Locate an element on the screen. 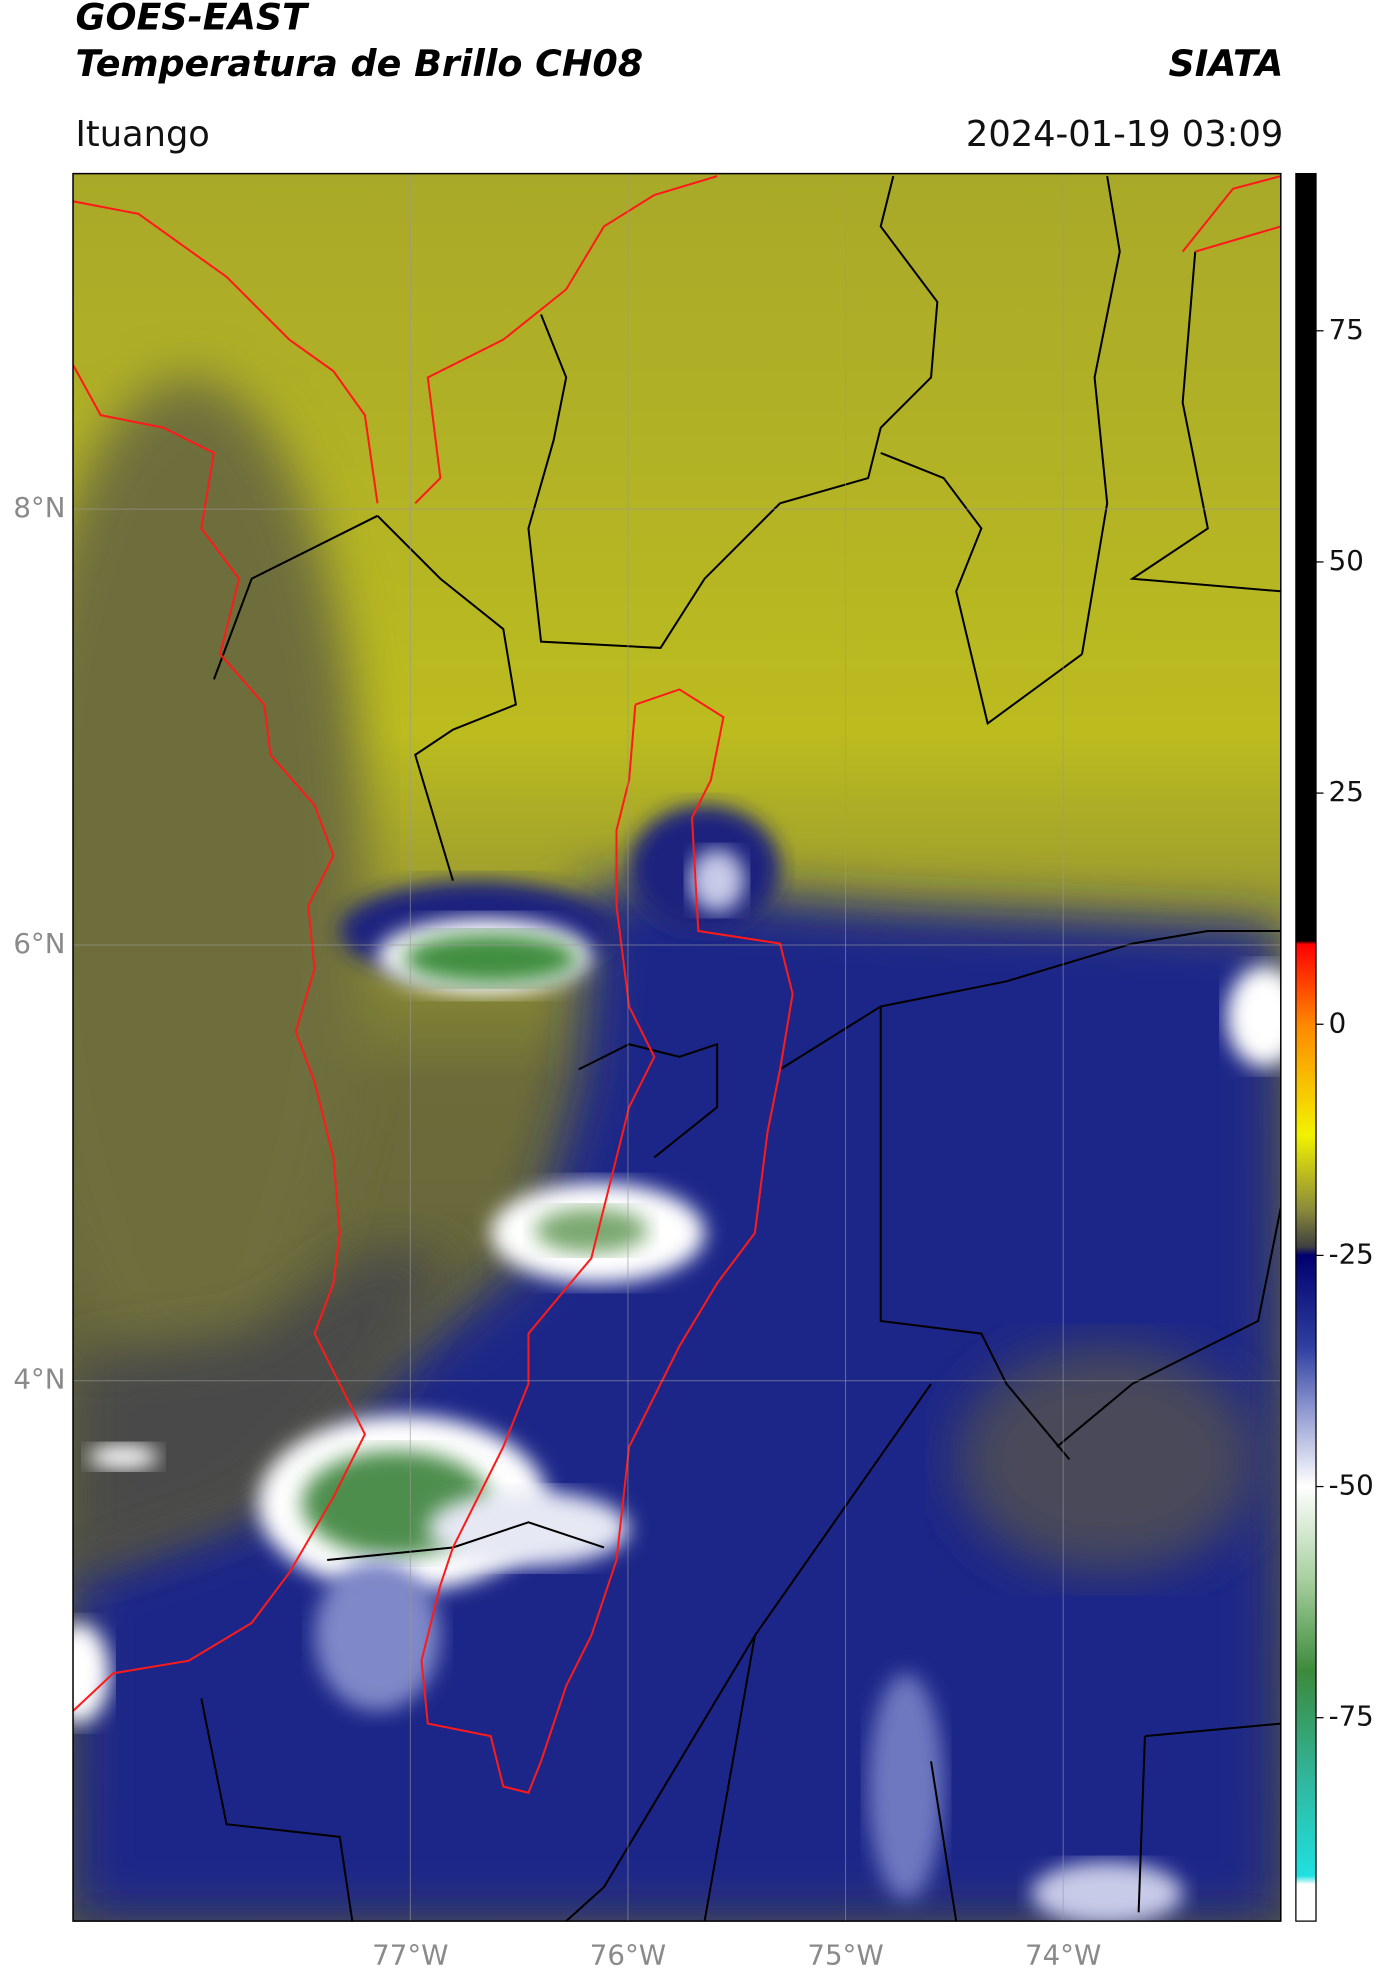 The height and width of the screenshot is (1981, 1384). title: GOES-EAST is located at coordinates (193, 19).